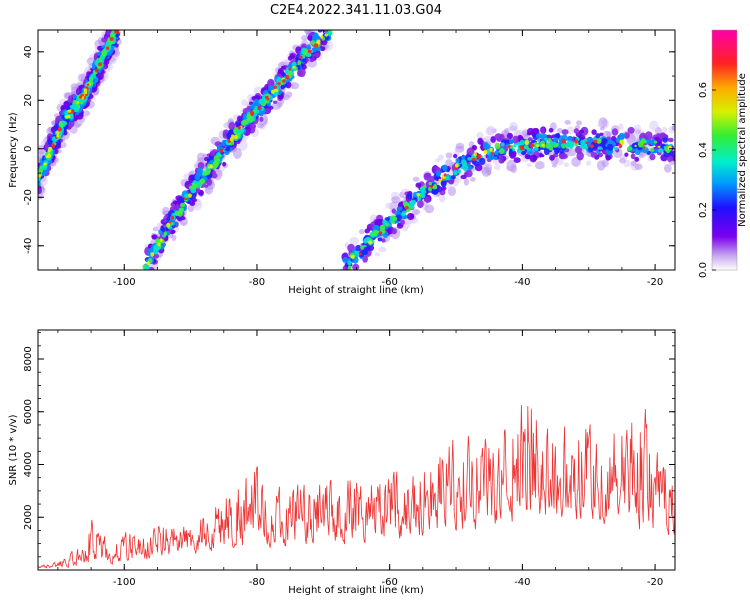  What do you see at coordinates (28, 464) in the screenshot?
I see `snr-y-tick-label: 4000` at bounding box center [28, 464].